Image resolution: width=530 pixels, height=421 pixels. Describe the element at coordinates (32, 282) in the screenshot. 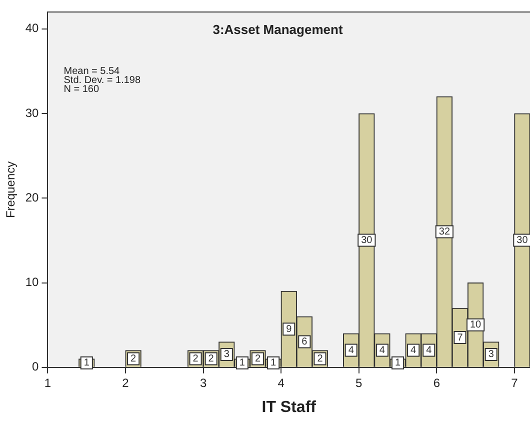

I see `y-tick-label: 10` at that location.